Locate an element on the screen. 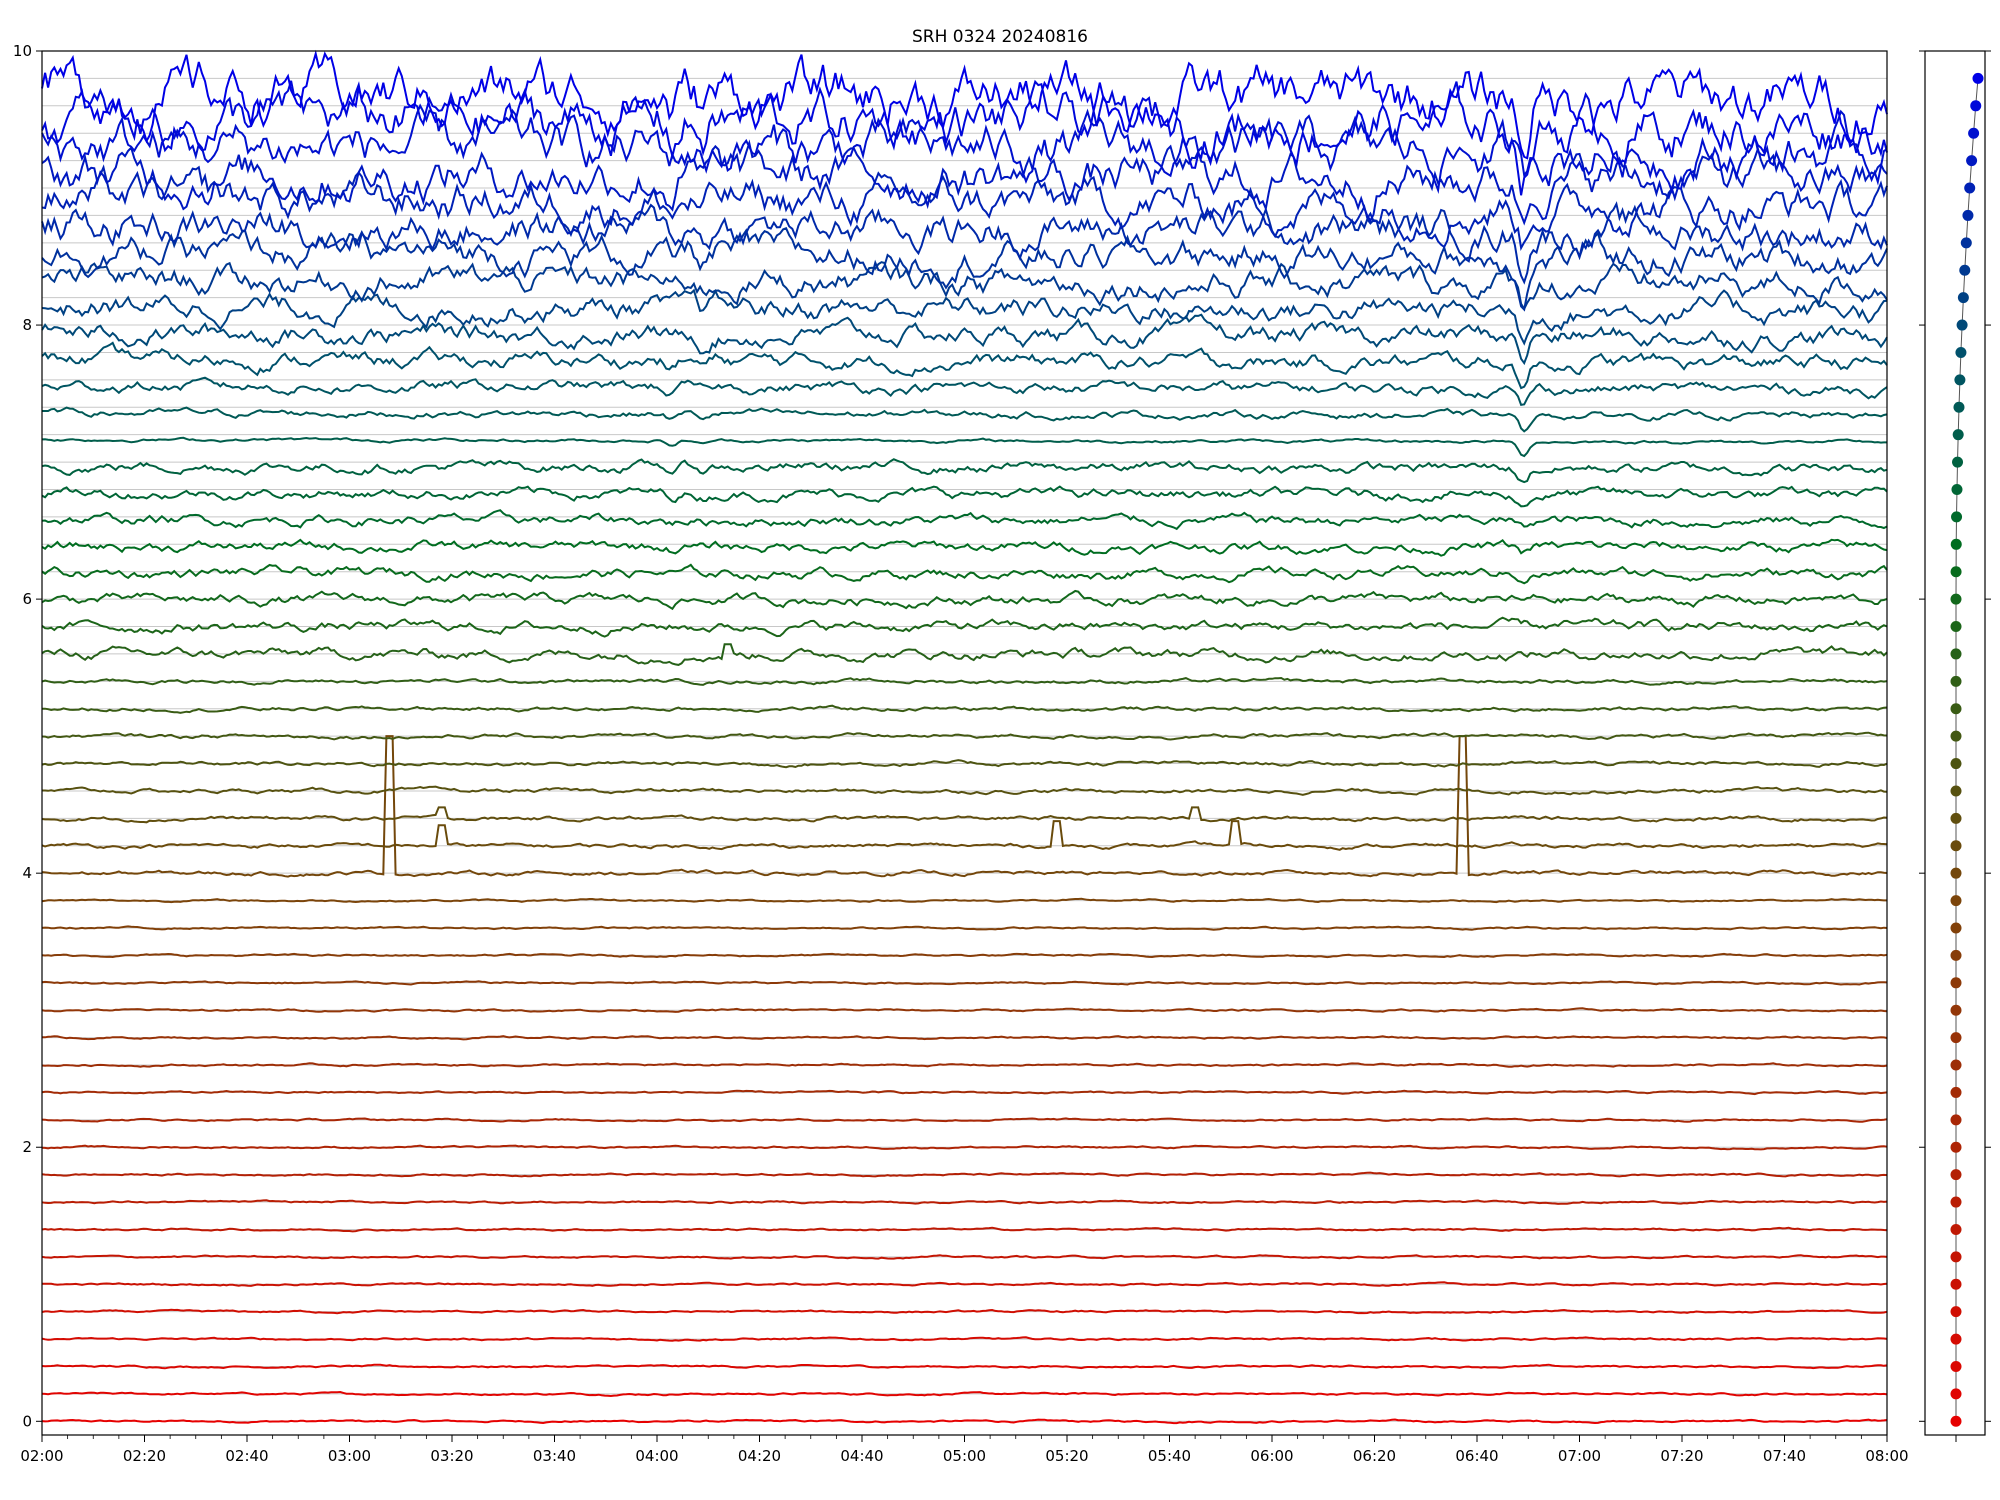  side-panel-frame is located at coordinates (1955, 743).